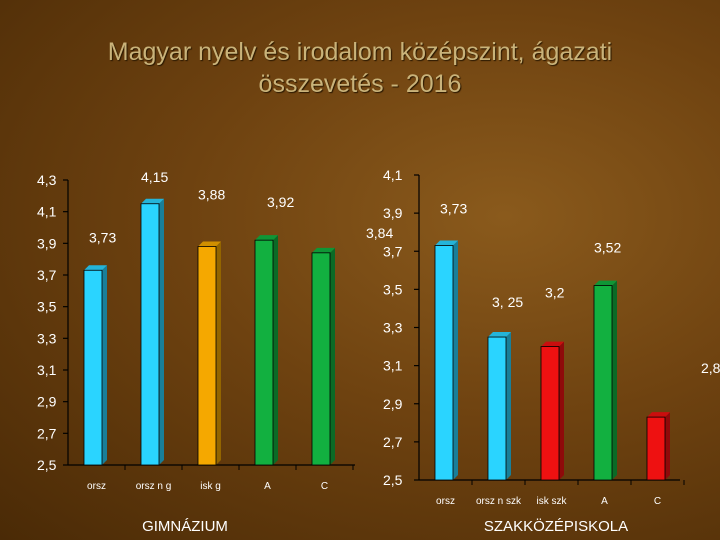 Image resolution: width=720 pixels, height=540 pixels. What do you see at coordinates (552, 501) in the screenshot?
I see `category-label: isk szk` at bounding box center [552, 501].